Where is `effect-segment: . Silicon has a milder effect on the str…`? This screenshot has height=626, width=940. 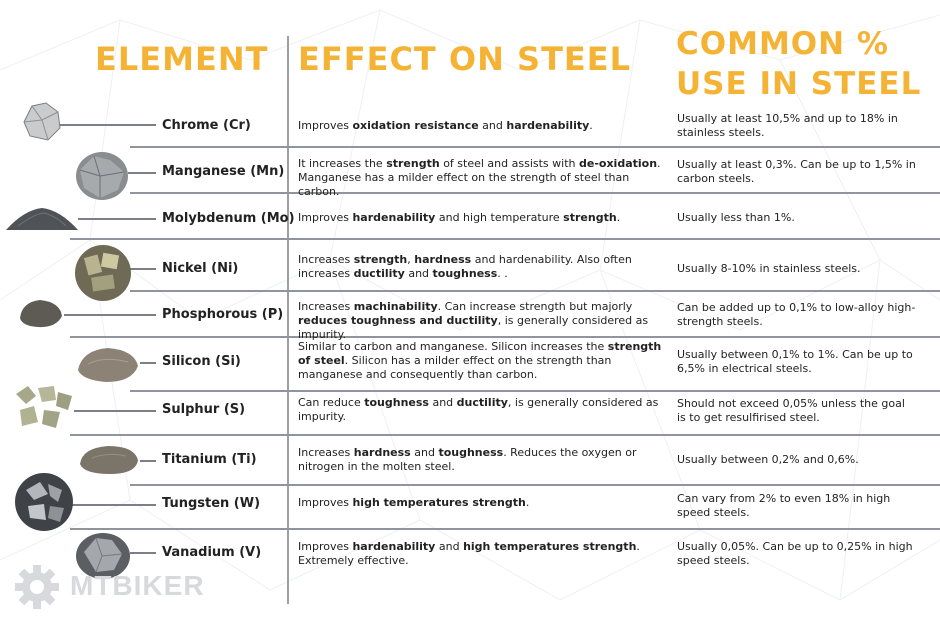 effect-segment: . Silicon has a milder effect on the str… is located at coordinates (455, 367).